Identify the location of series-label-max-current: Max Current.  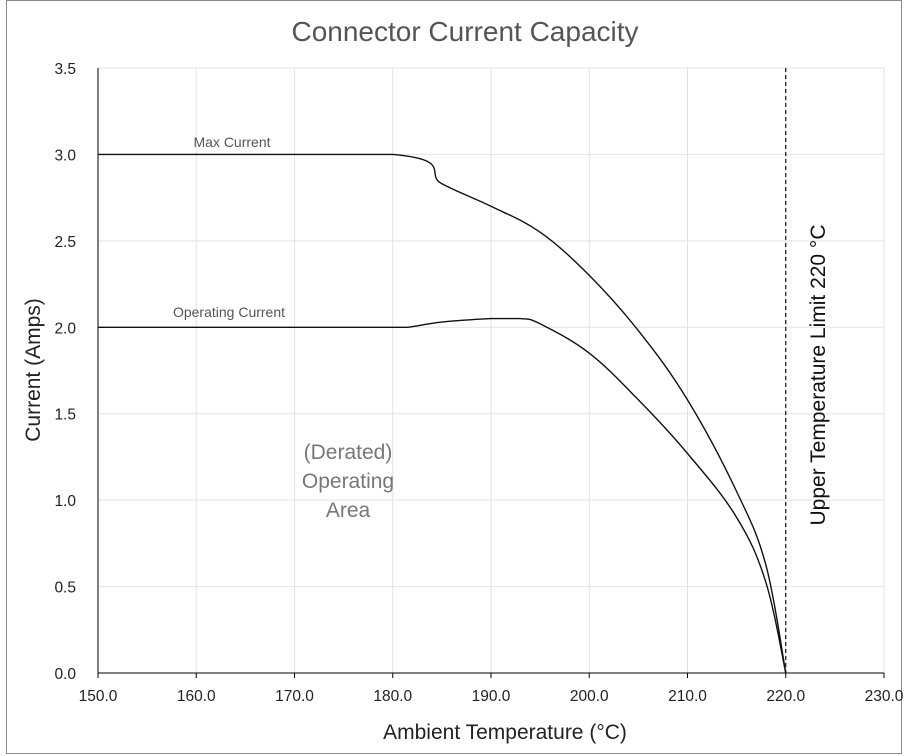
(231, 142).